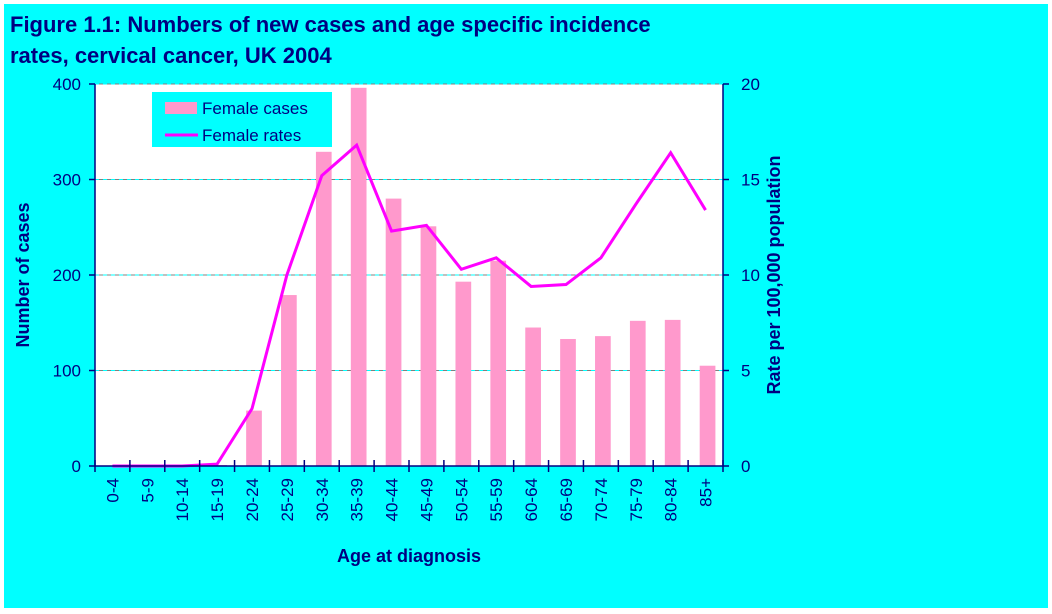  I want to click on x-tick-label: 35-39, so click(357, 499).